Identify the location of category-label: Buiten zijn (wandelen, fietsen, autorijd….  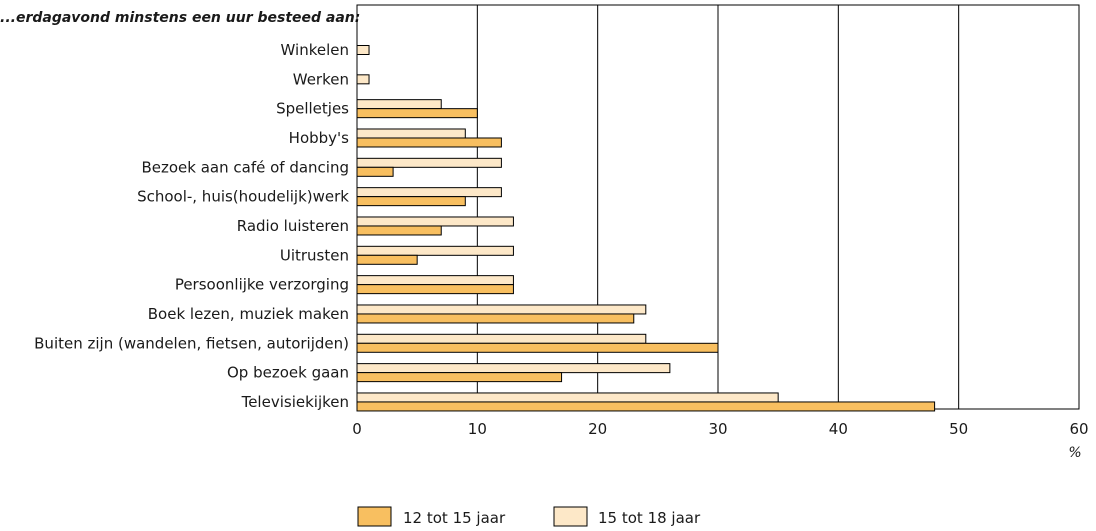
(191, 343).